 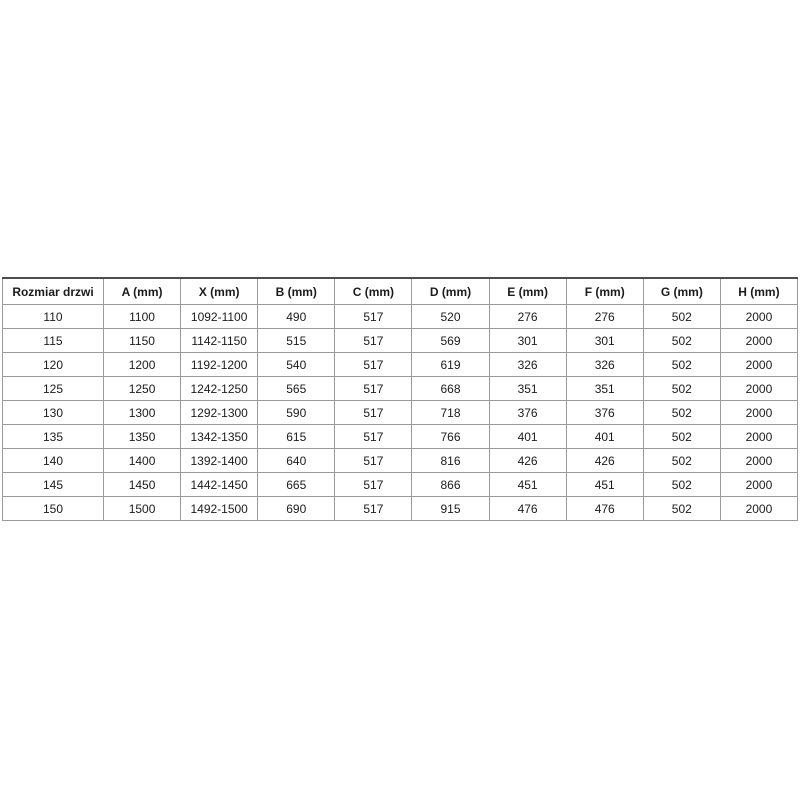 I want to click on column-header: A (mm), so click(x=142, y=291).